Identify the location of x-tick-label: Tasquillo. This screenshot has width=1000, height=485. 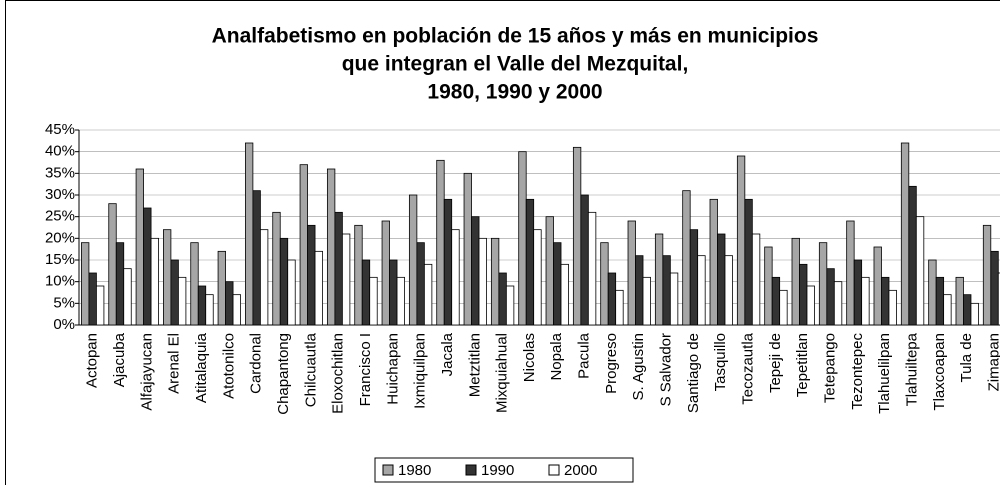
(720, 362).